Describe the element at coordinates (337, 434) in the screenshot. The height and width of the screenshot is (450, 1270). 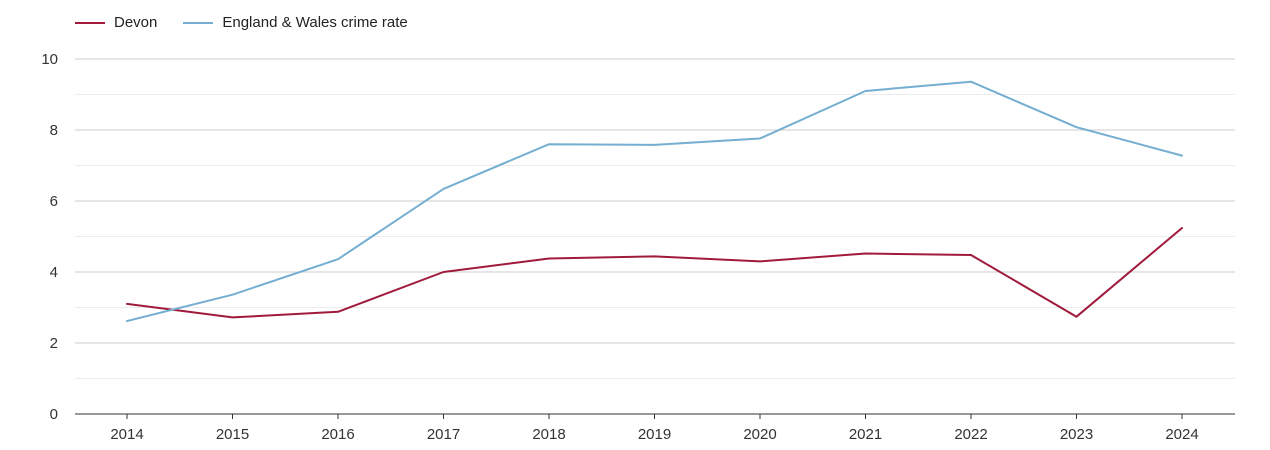
I see `x-tick-label: 2016` at that location.